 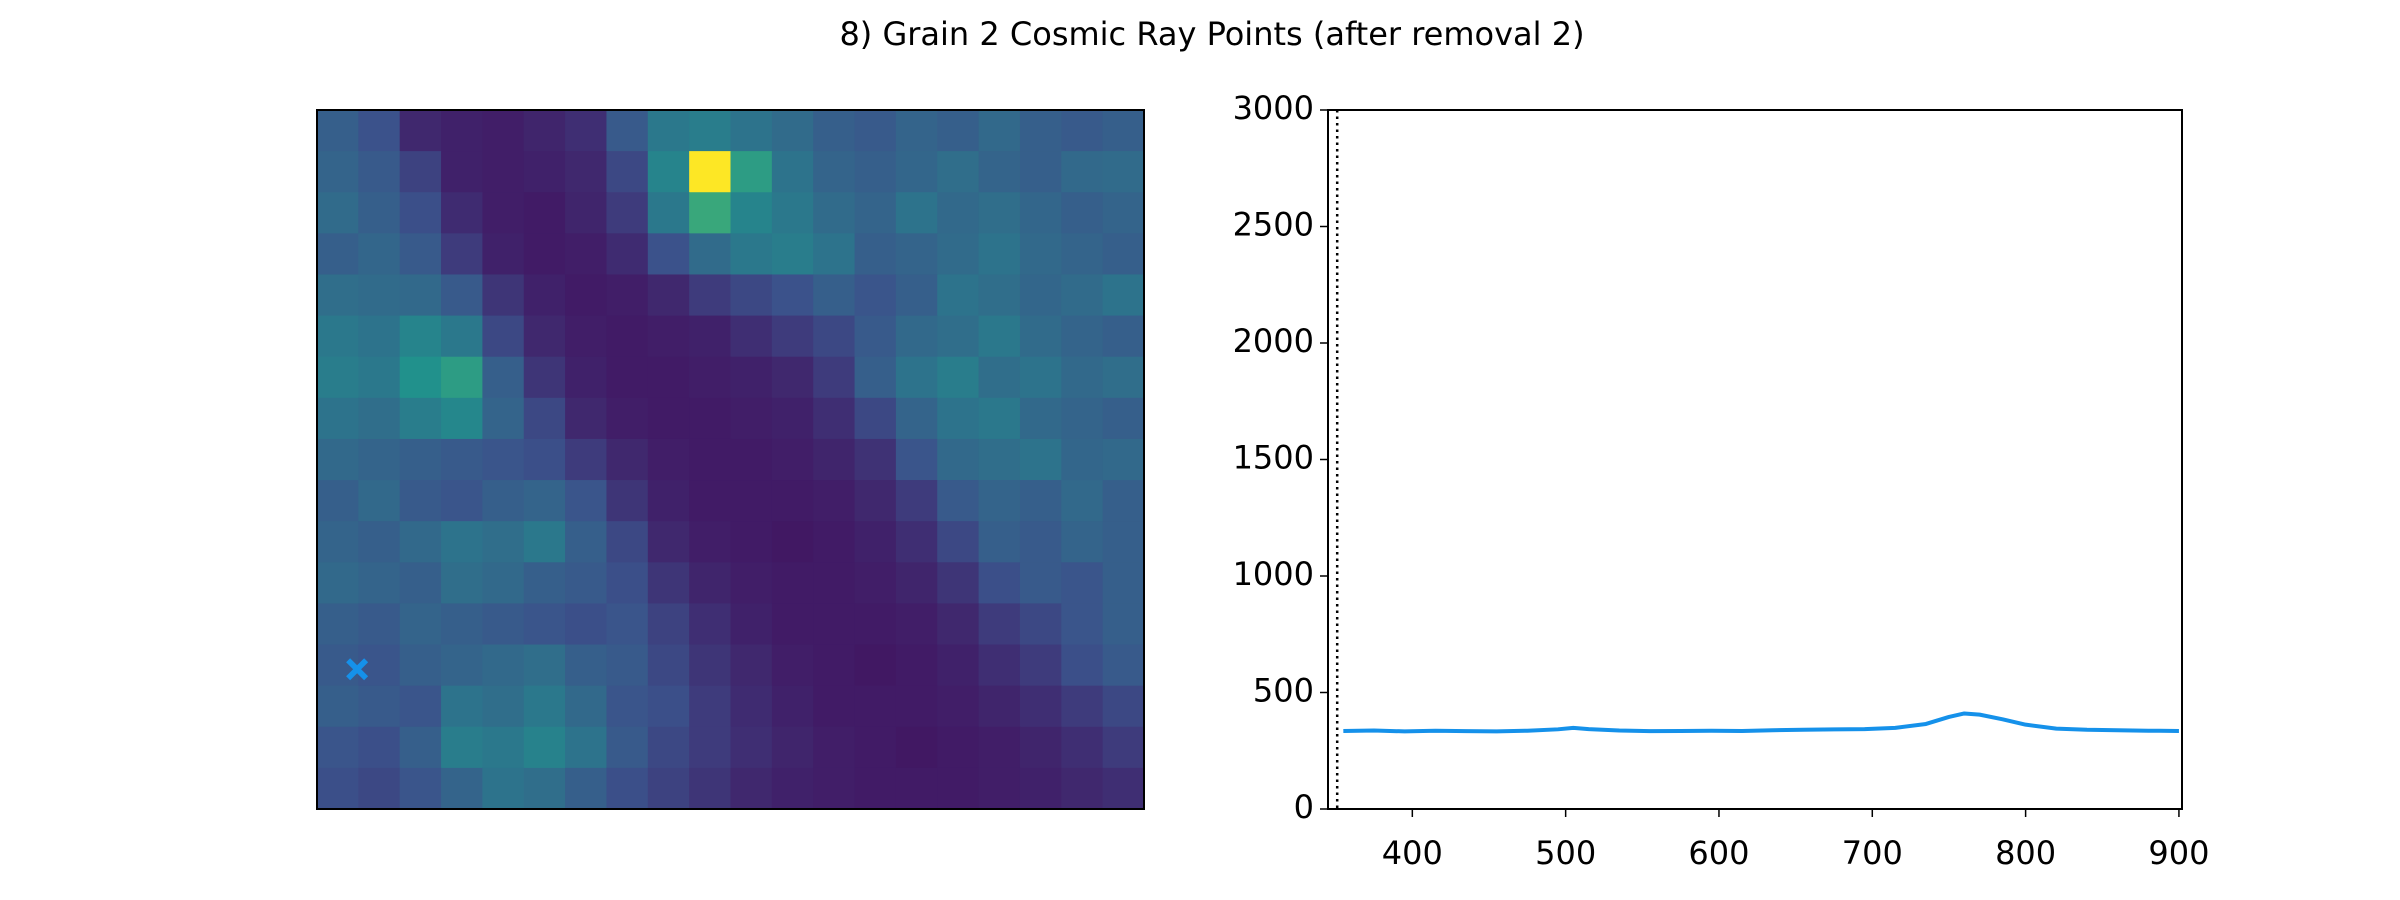 What do you see at coordinates (1283, 691) in the screenshot?
I see `y-tick-label: 500` at bounding box center [1283, 691].